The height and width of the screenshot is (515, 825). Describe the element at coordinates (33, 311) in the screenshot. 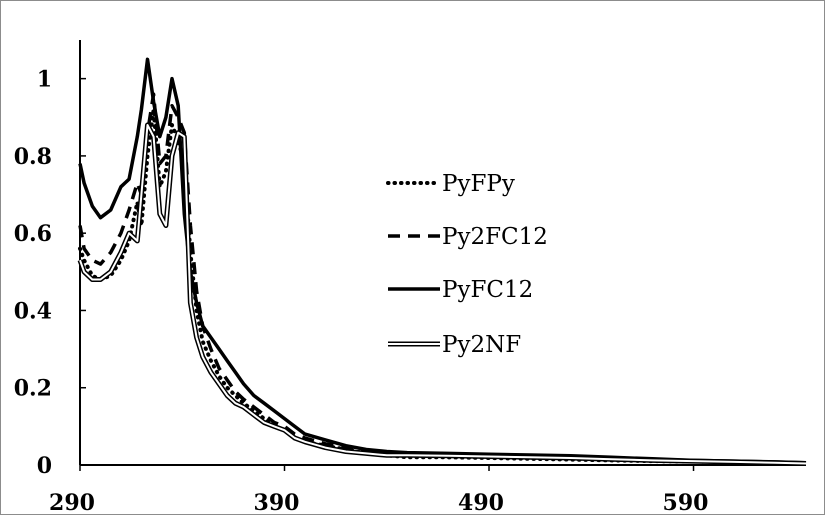

I see `y-tick-label: 0.4` at that location.